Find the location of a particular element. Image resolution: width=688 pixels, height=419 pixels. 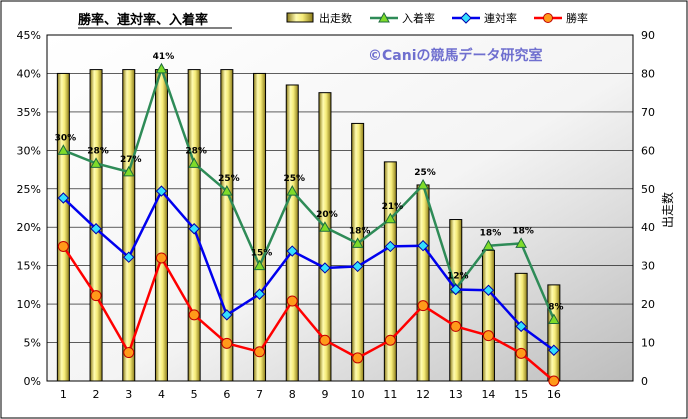

x-tick-label: 11 is located at coordinates (390, 394).